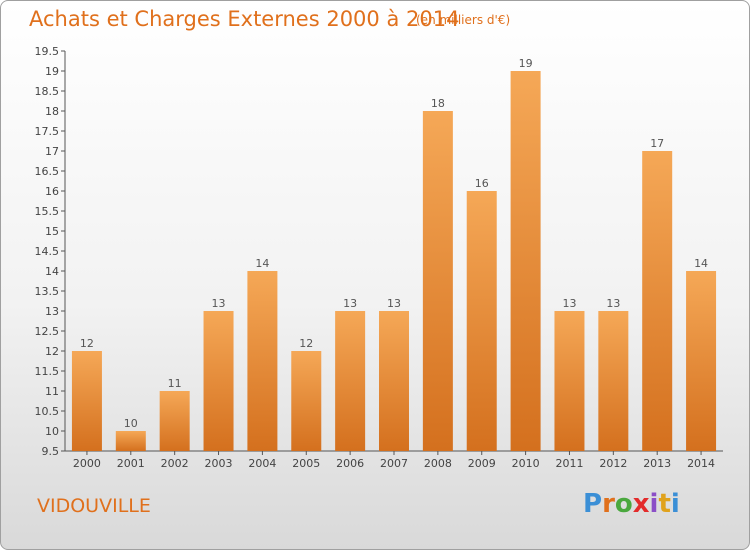  What do you see at coordinates (52, 191) in the screenshot?
I see `y-tick-label: 16` at bounding box center [52, 191].